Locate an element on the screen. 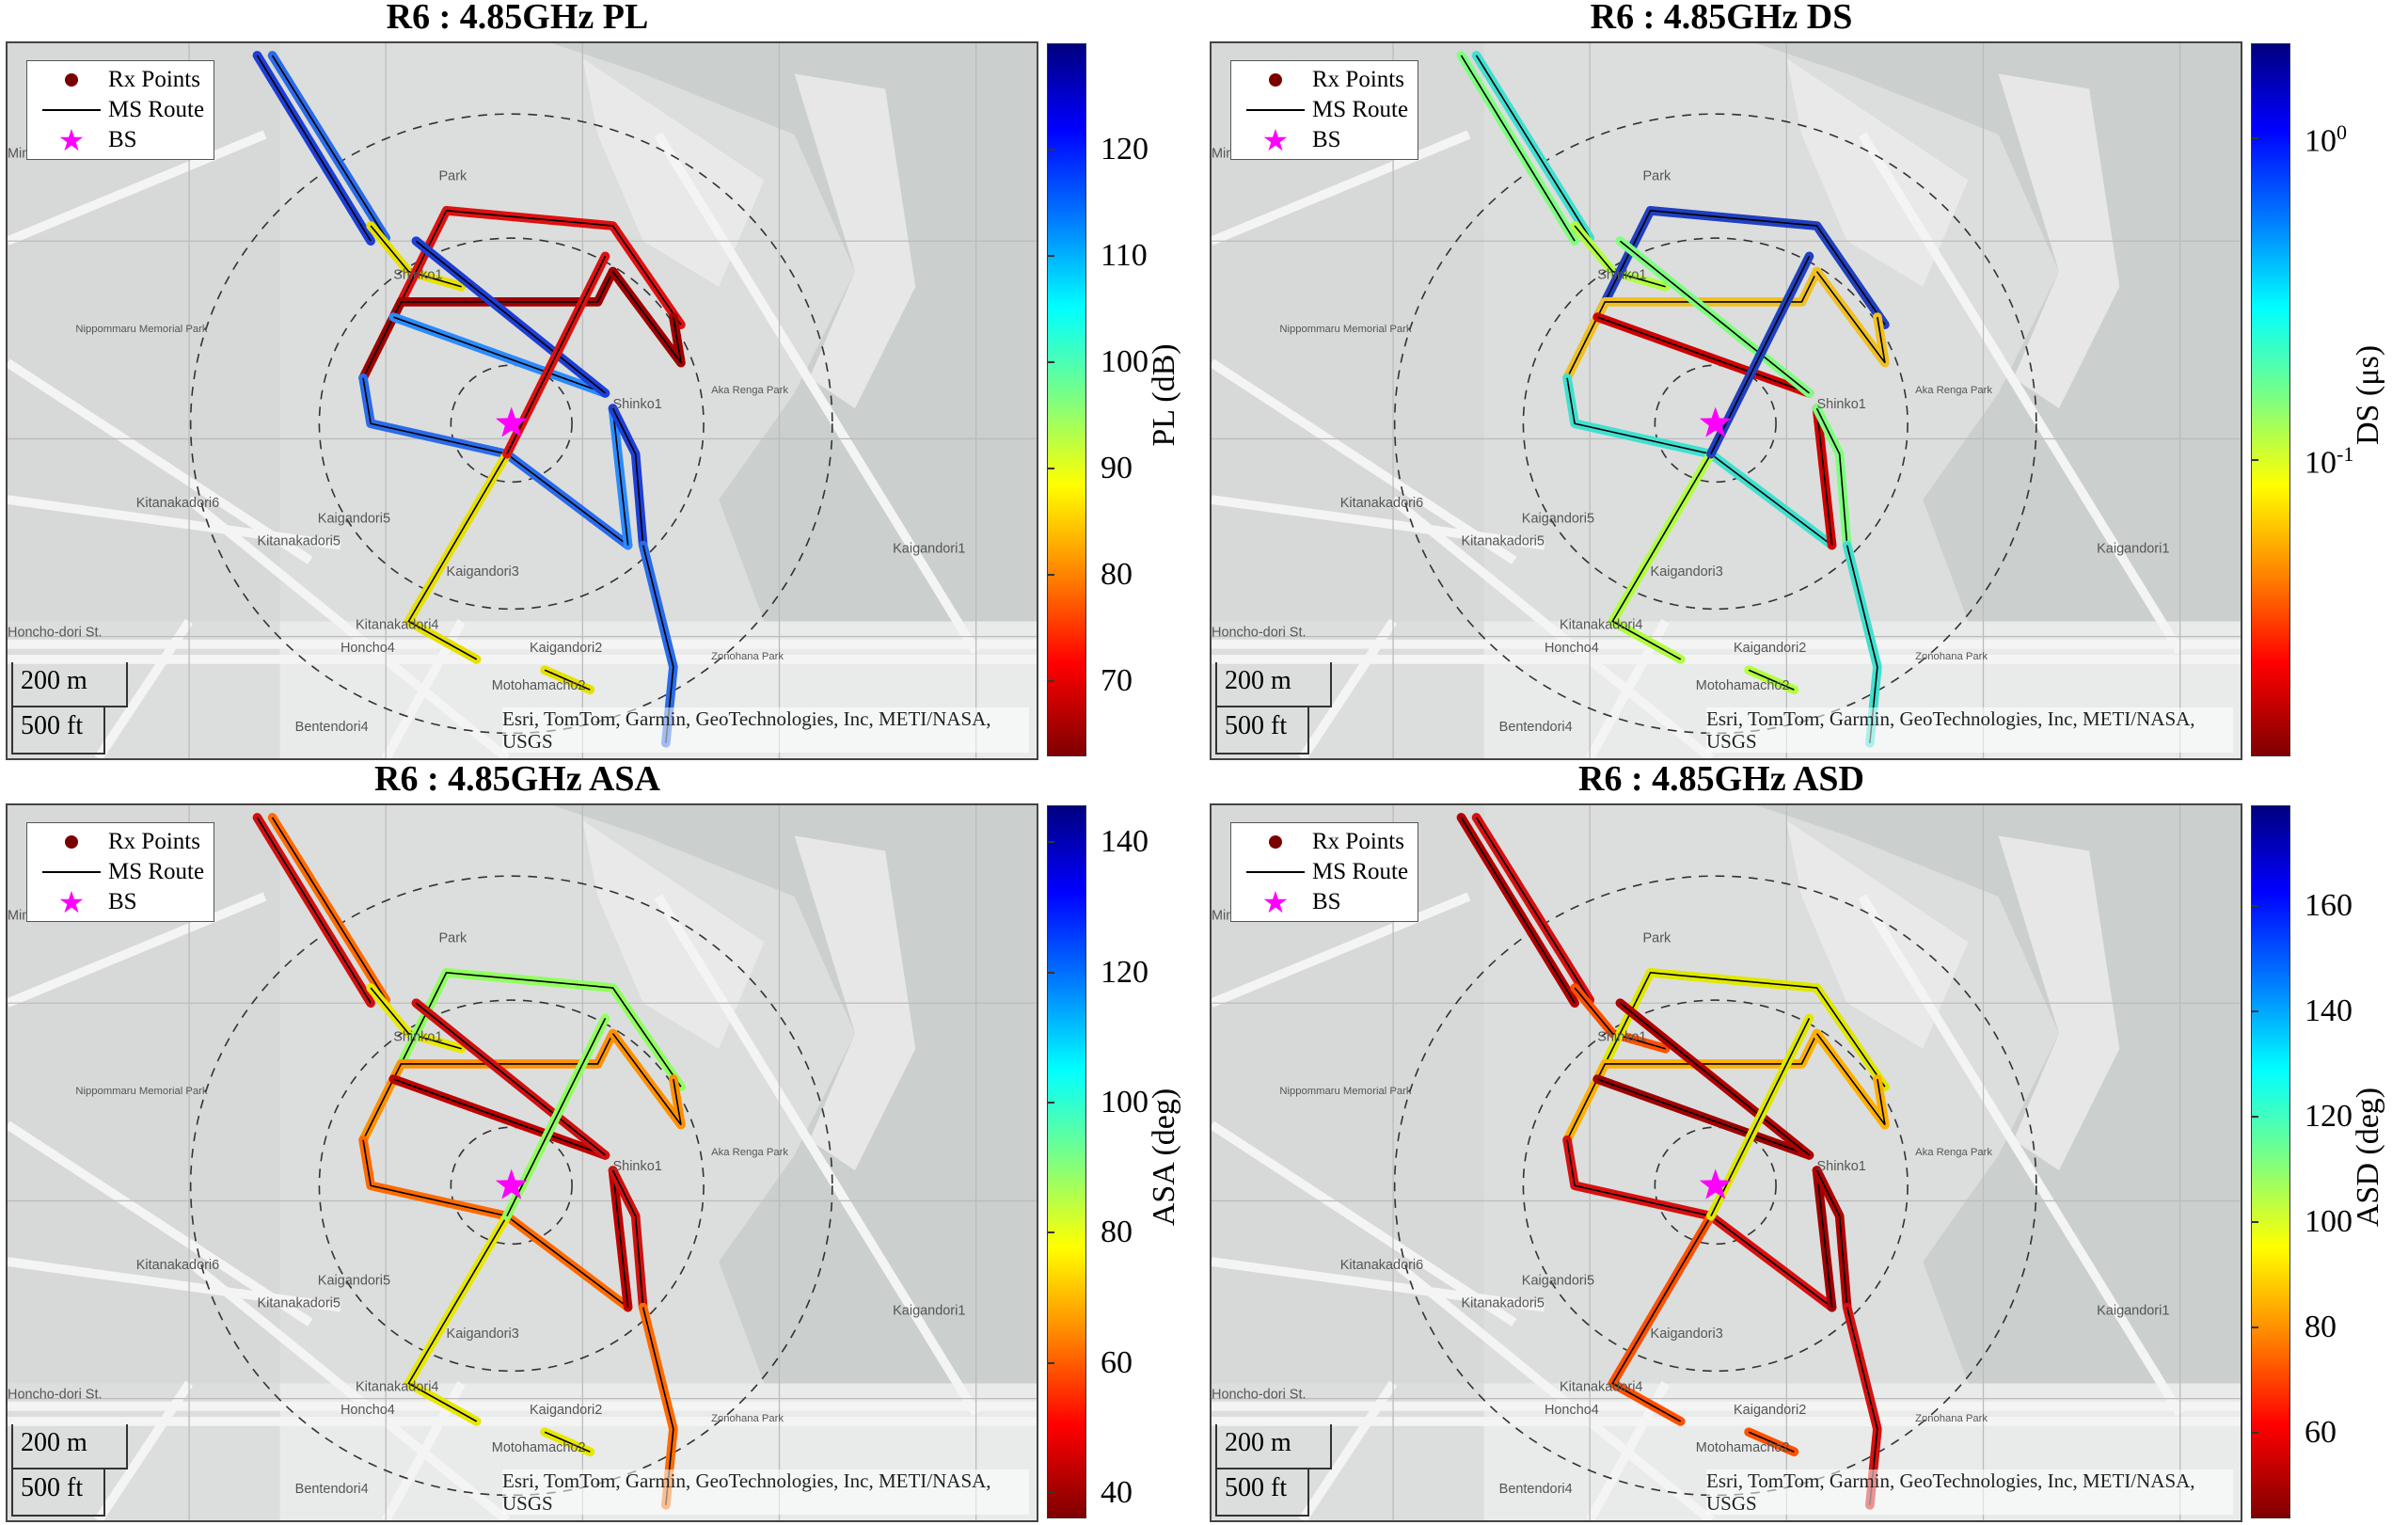  colorbar-label: PL (dB) is located at coordinates (1164, 395).